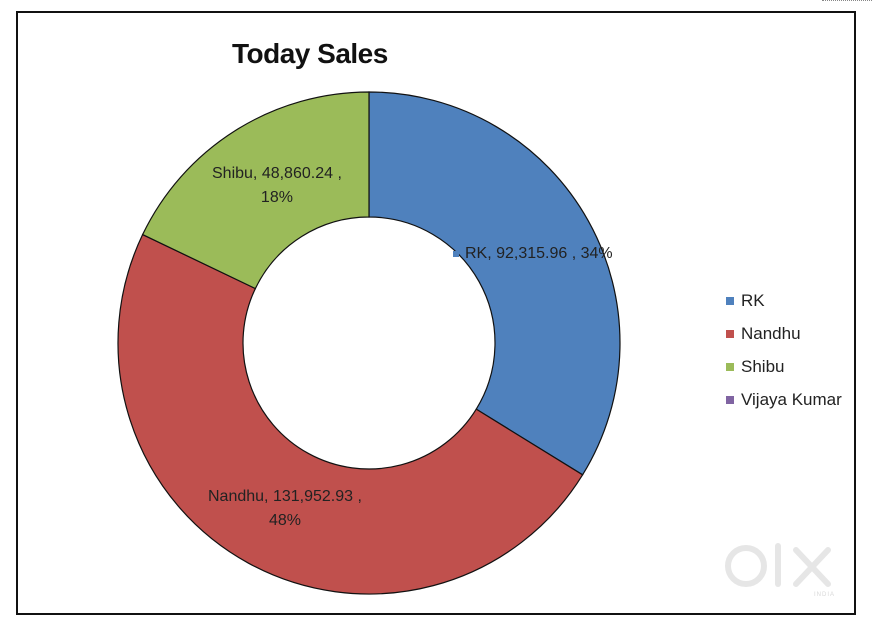  I want to click on data-label-rk: RK, 92,315.96 , 34%, so click(533, 254).